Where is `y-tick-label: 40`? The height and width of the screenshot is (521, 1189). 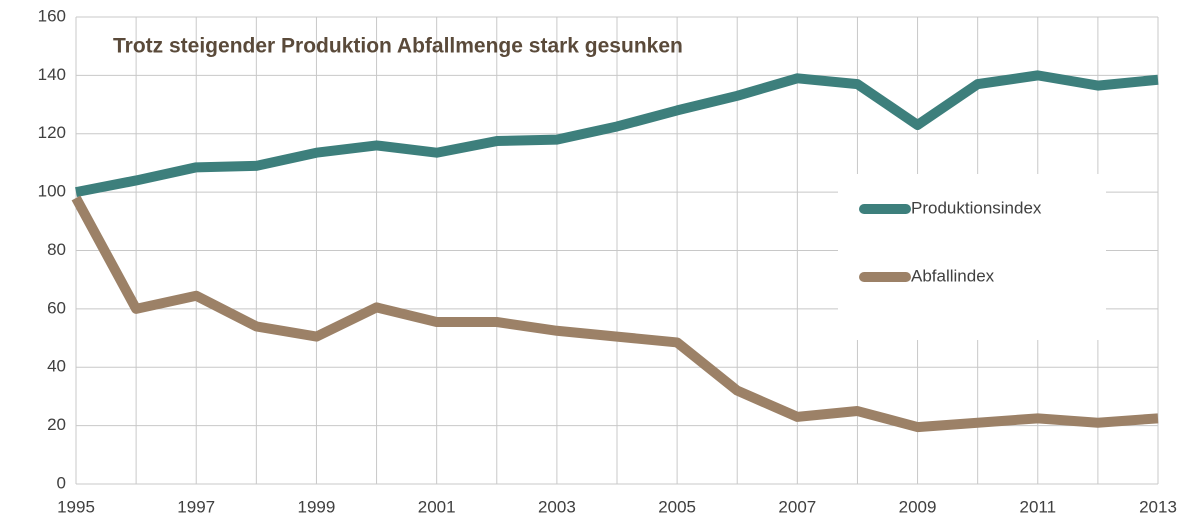
y-tick-label: 40 is located at coordinates (56, 366).